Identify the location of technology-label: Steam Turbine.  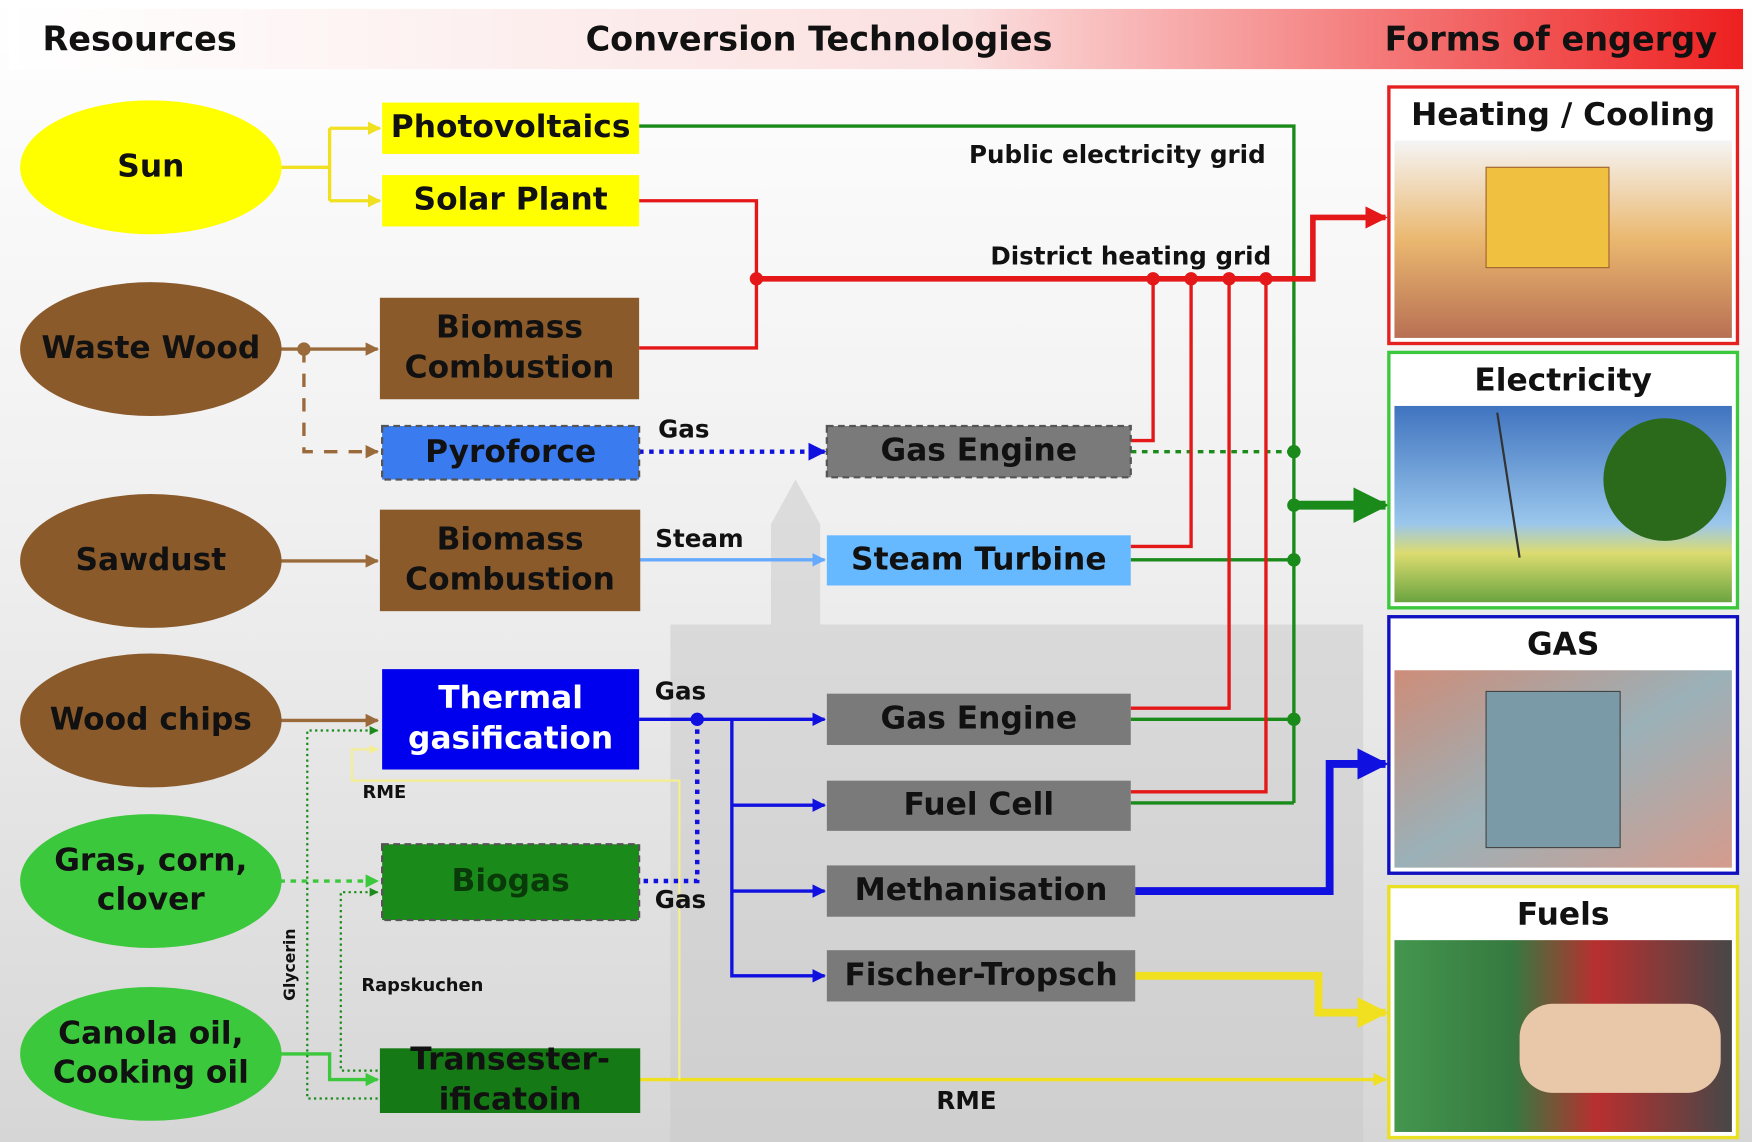
(978, 559).